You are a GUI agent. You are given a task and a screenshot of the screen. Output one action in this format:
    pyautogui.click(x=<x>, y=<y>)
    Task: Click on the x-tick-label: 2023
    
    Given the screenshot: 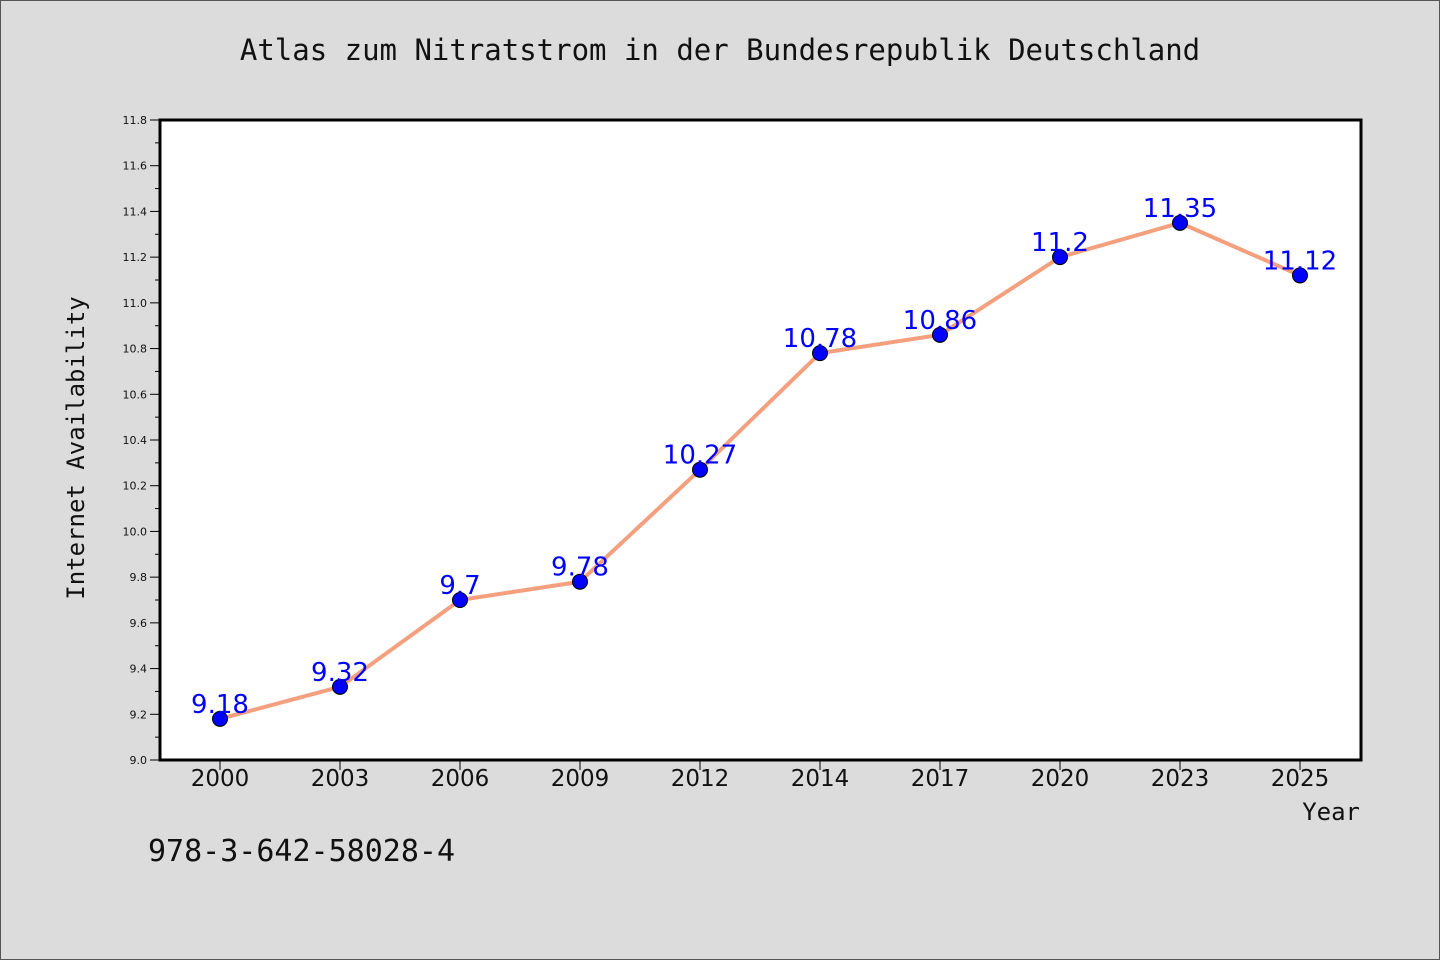 What is the action you would take?
    pyautogui.click(x=1180, y=779)
    